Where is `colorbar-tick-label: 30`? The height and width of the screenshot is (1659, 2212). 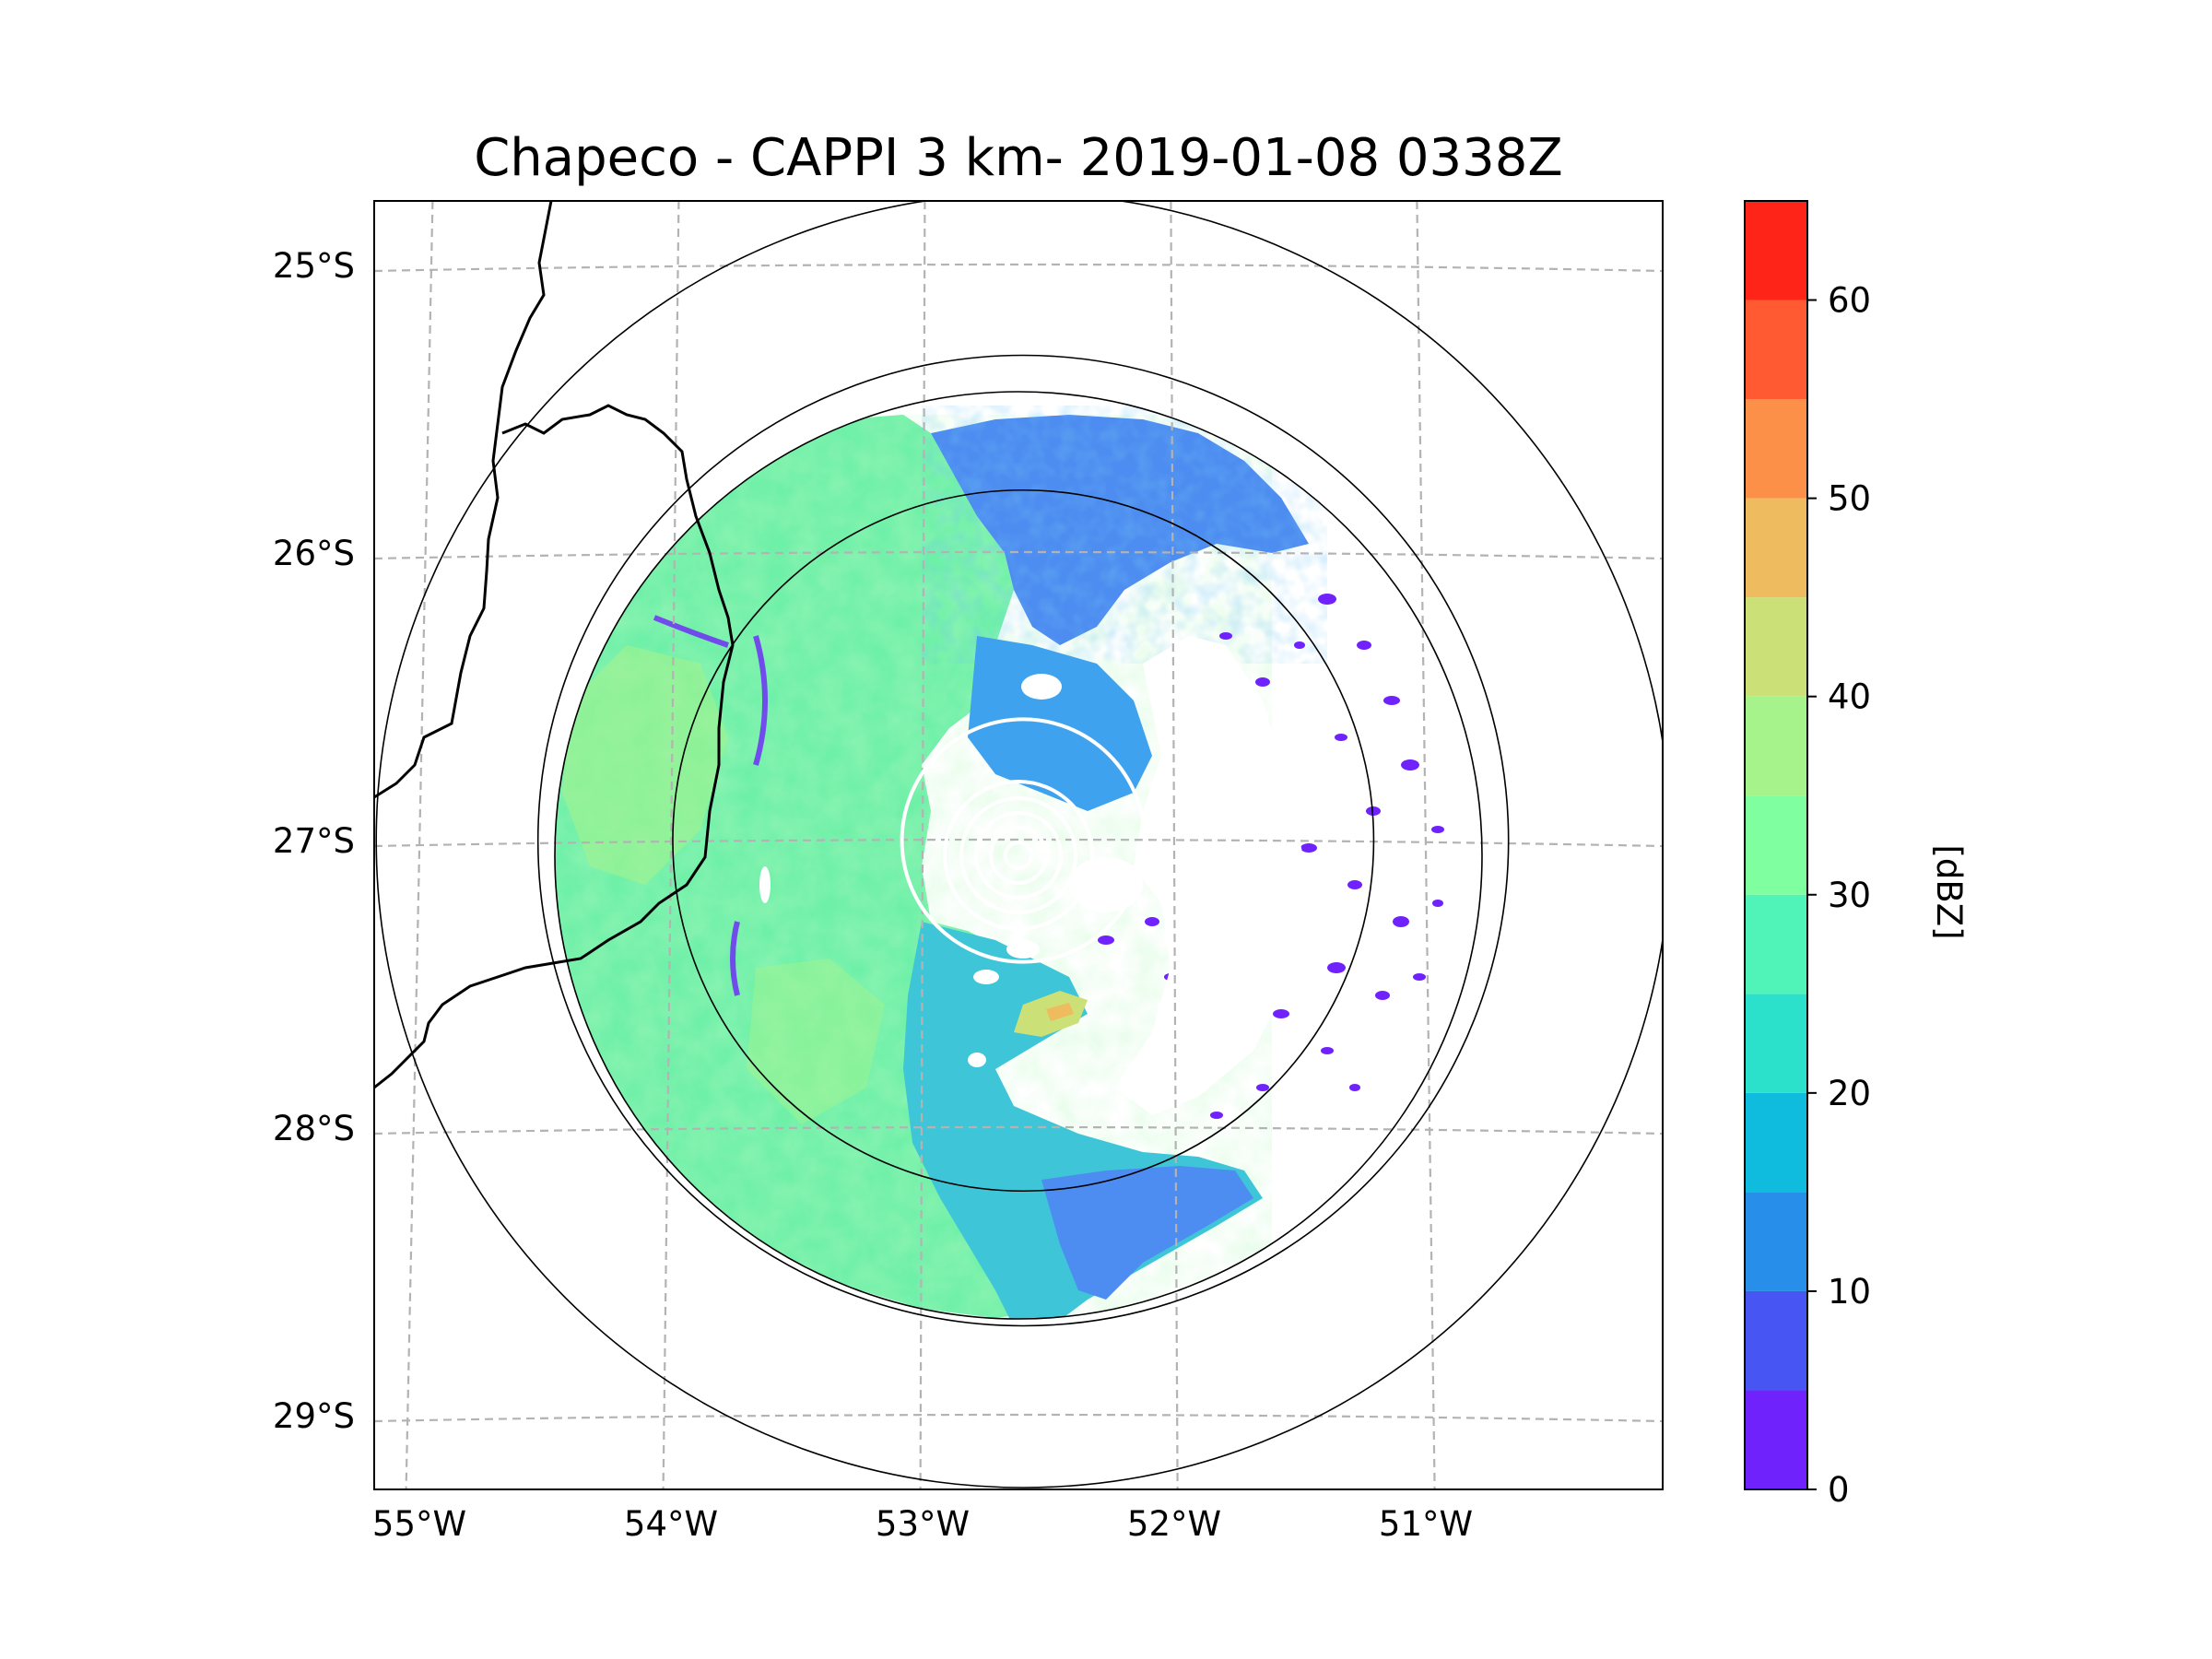 colorbar-tick-label: 30 is located at coordinates (1849, 895).